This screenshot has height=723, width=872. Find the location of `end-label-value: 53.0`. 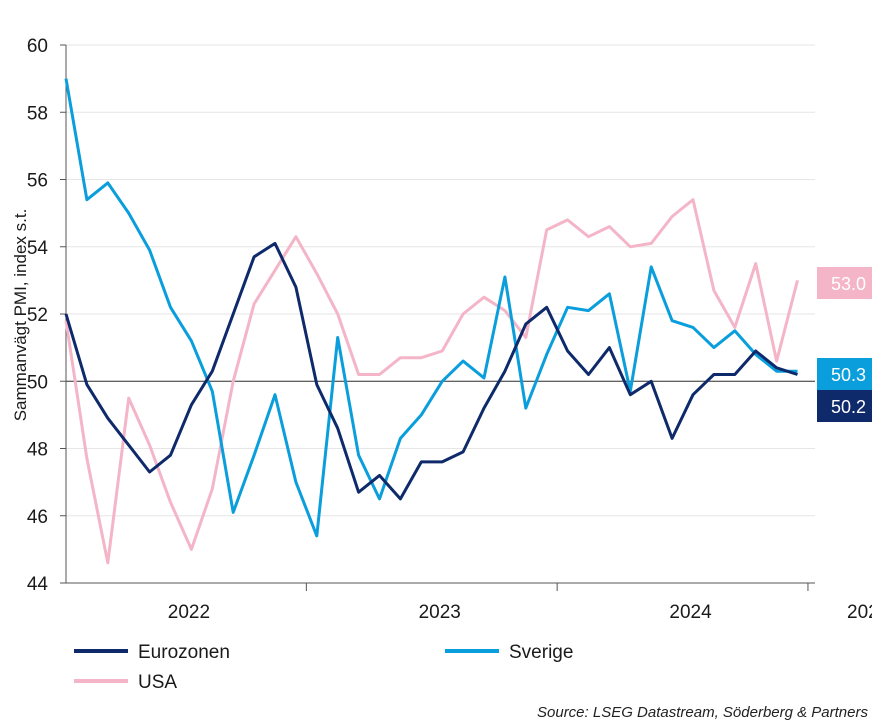

end-label-value: 53.0 is located at coordinates (848, 284).